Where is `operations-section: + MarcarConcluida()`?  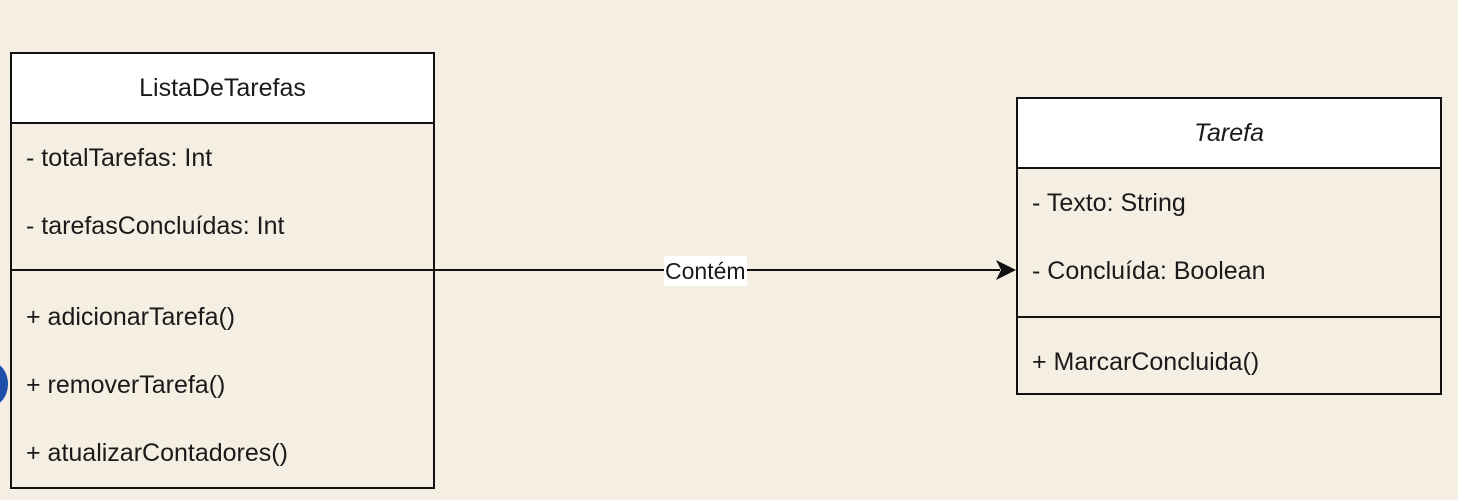
operations-section: + MarcarConcluida() is located at coordinates (1229, 357).